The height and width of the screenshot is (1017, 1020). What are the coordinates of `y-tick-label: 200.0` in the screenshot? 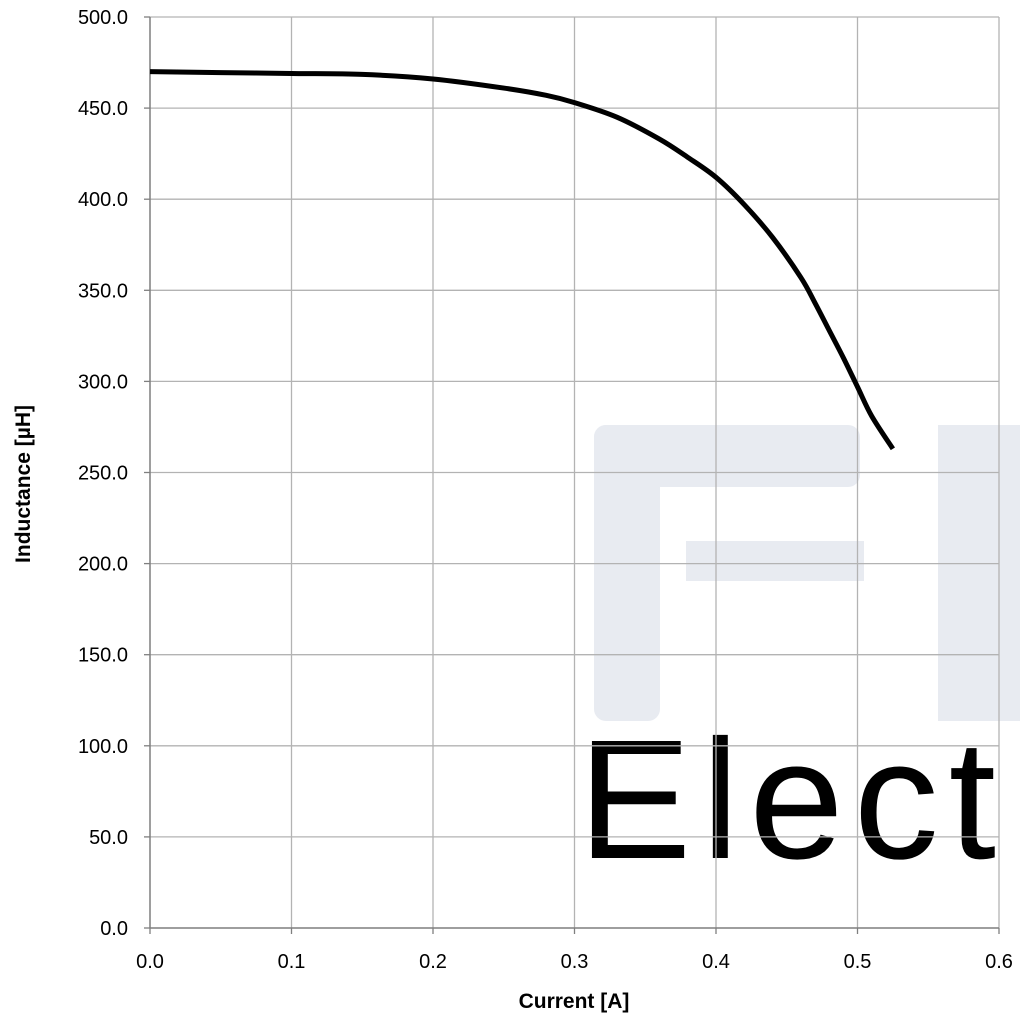 It's located at (103, 565).